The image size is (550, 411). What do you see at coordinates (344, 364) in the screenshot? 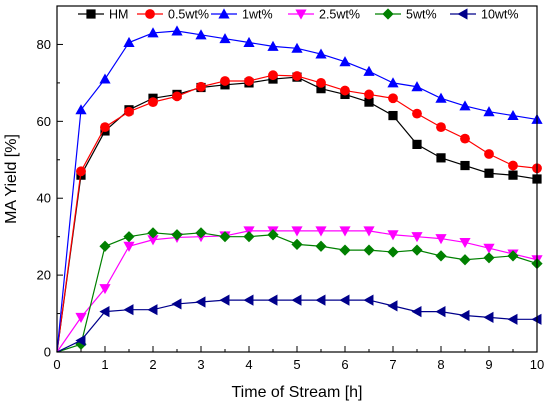
I see `x-tick-label: 6` at bounding box center [344, 364].